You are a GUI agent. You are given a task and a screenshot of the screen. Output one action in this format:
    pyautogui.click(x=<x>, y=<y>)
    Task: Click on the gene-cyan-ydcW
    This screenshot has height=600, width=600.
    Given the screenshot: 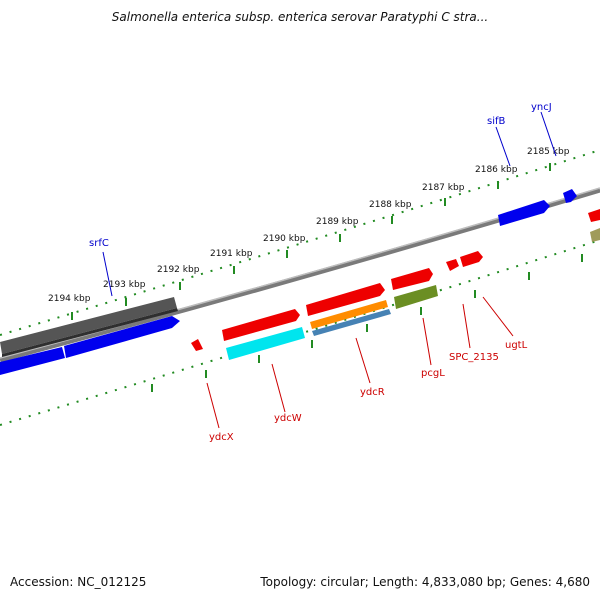 What is the action you would take?
    pyautogui.click(x=265, y=343)
    